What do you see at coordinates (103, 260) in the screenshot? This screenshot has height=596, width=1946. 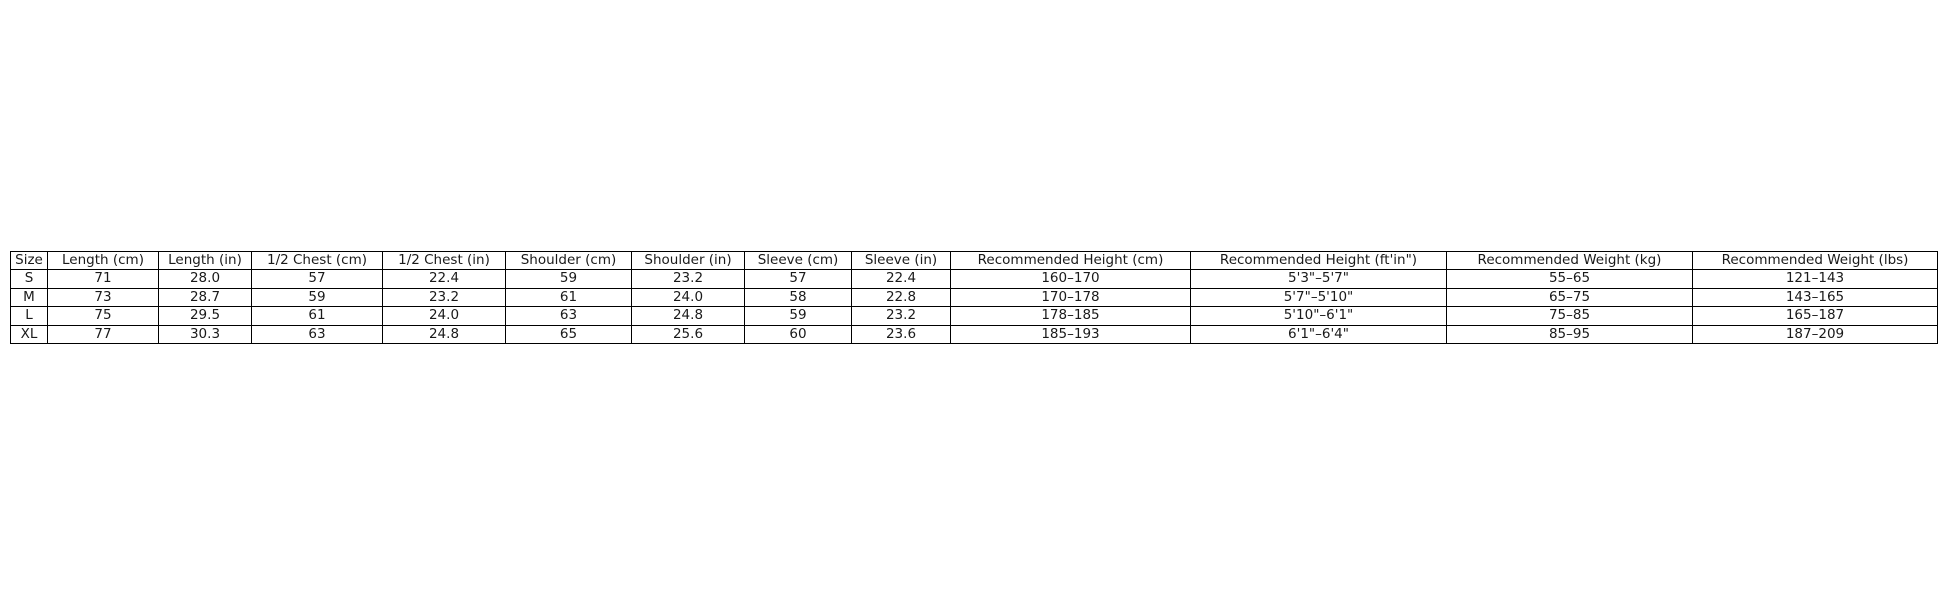 I see `column-header-1: Length (cm)` at bounding box center [103, 260].